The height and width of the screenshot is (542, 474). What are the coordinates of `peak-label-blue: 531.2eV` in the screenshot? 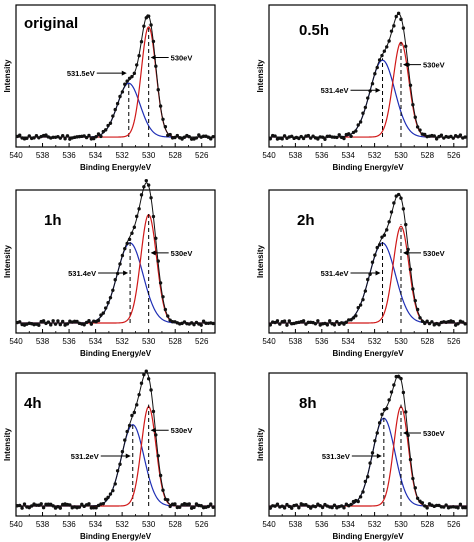 It's located at (85, 456).